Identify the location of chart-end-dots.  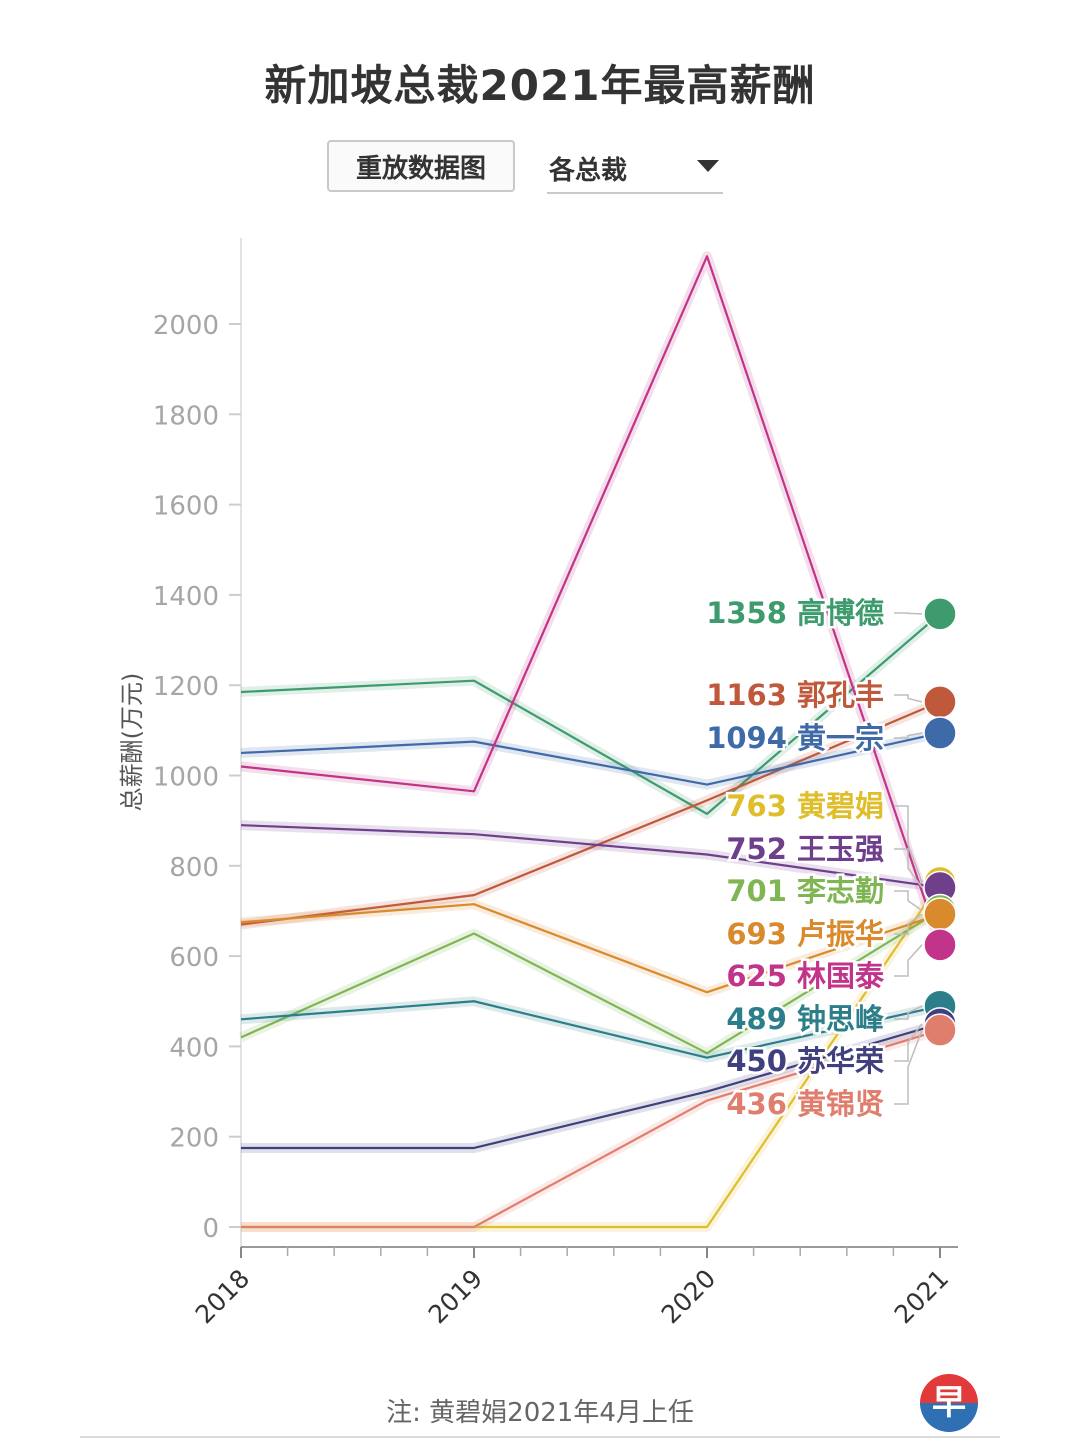
(940, 822).